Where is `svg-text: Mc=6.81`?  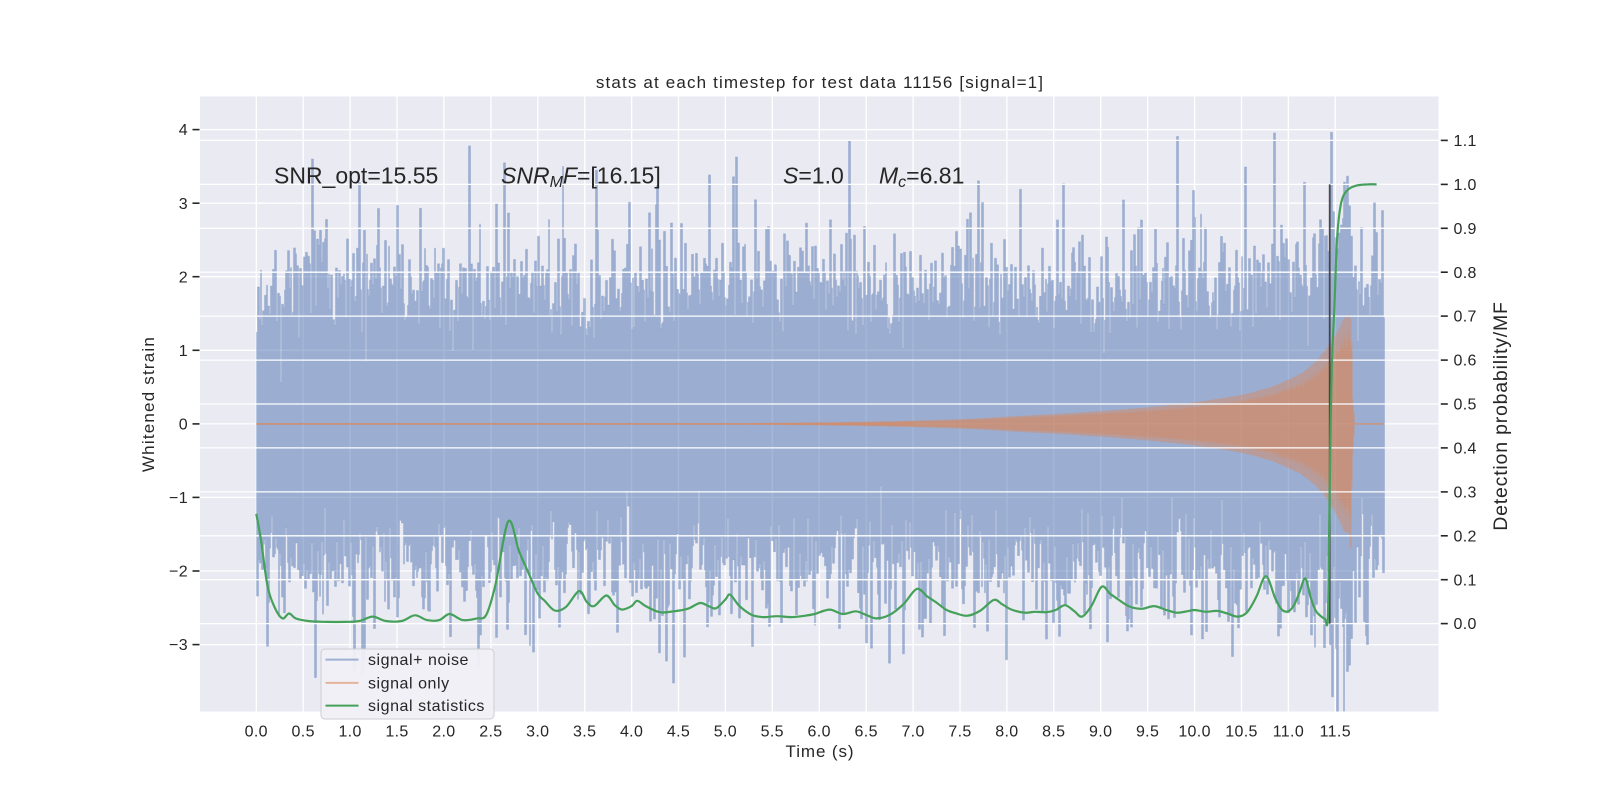 svg-text: Mc=6.81 is located at coordinates (921, 177).